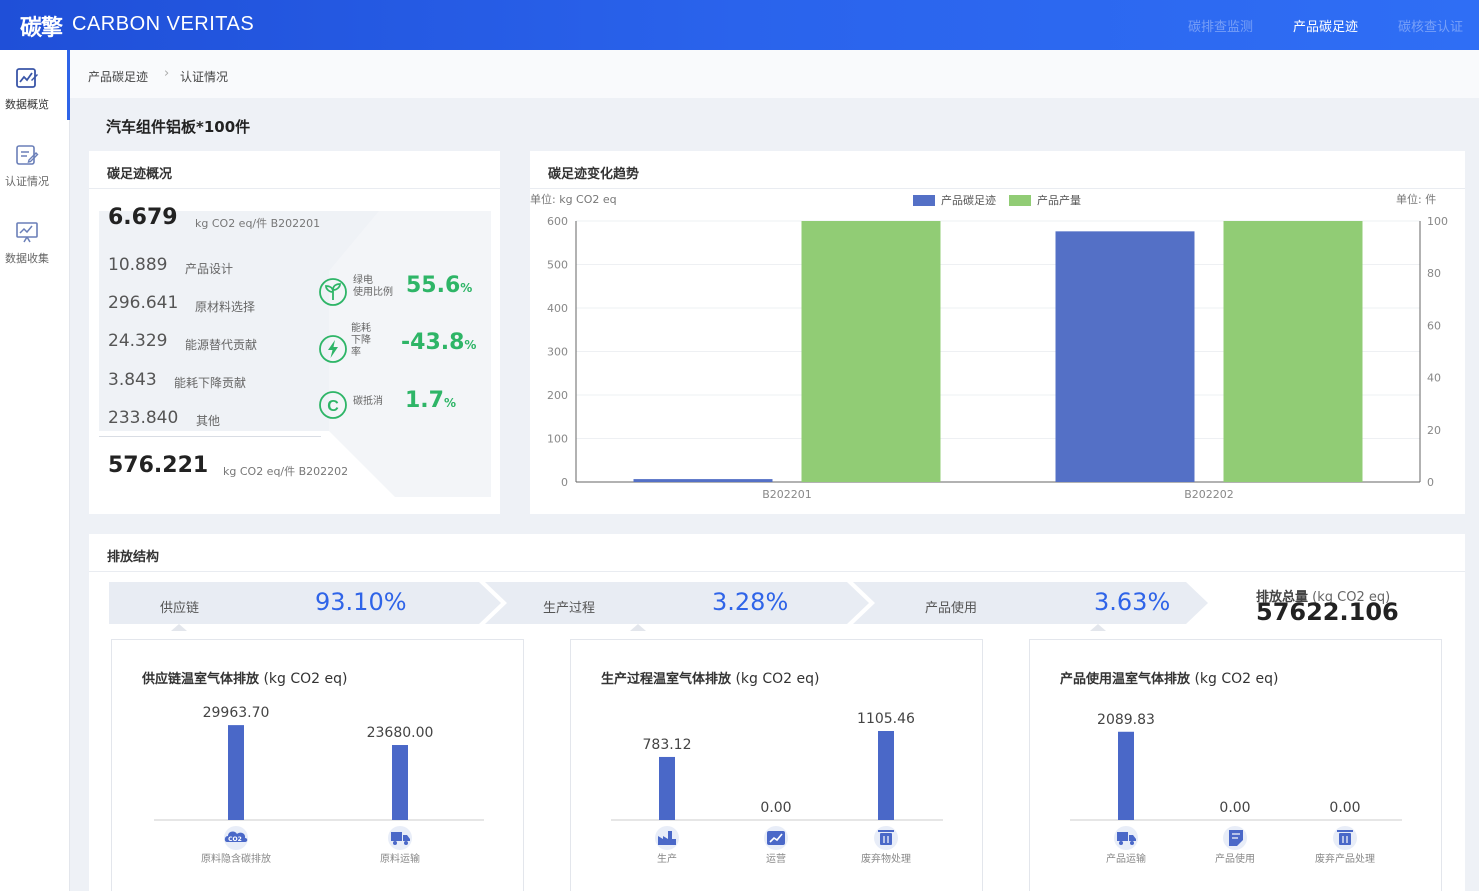 Image resolution: width=1479 pixels, height=891 pixels. I want to click on x-category-label: 原料隐含碳排放, so click(236, 858).